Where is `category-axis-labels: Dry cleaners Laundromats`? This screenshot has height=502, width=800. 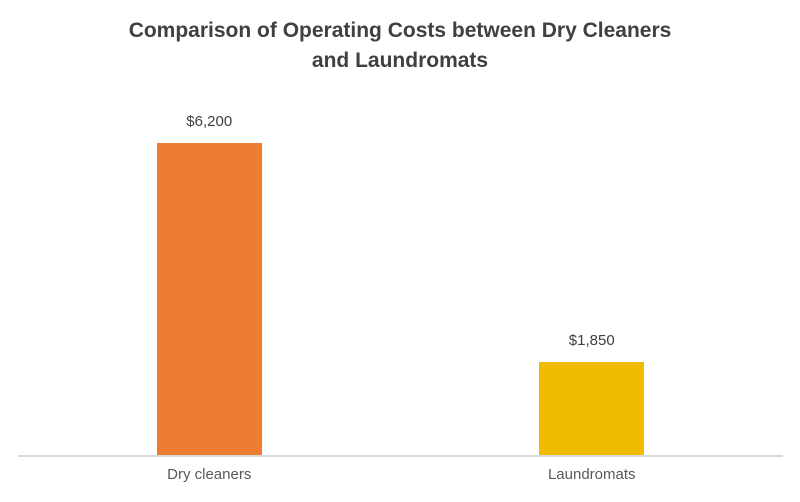
category-axis-labels: Dry cleaners Laundromats is located at coordinates (400, 475).